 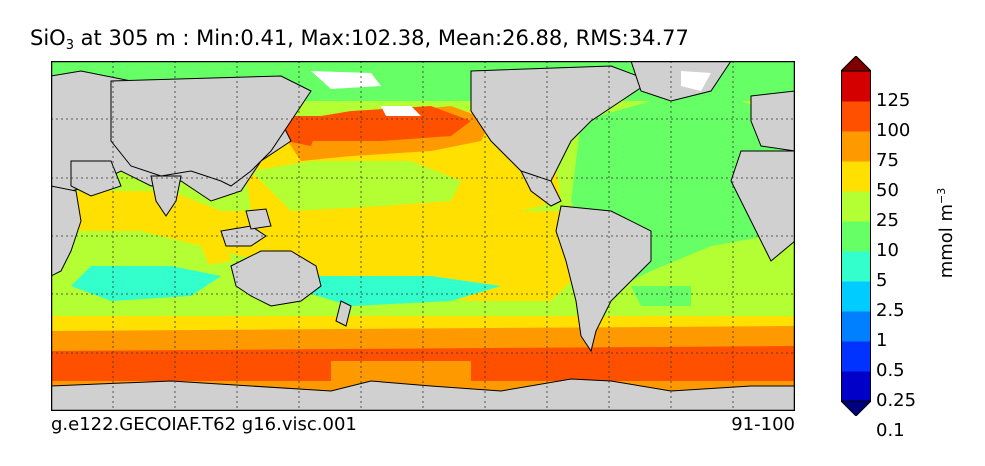 What do you see at coordinates (698, 368) in the screenshot?
I see `weddell-red` at bounding box center [698, 368].